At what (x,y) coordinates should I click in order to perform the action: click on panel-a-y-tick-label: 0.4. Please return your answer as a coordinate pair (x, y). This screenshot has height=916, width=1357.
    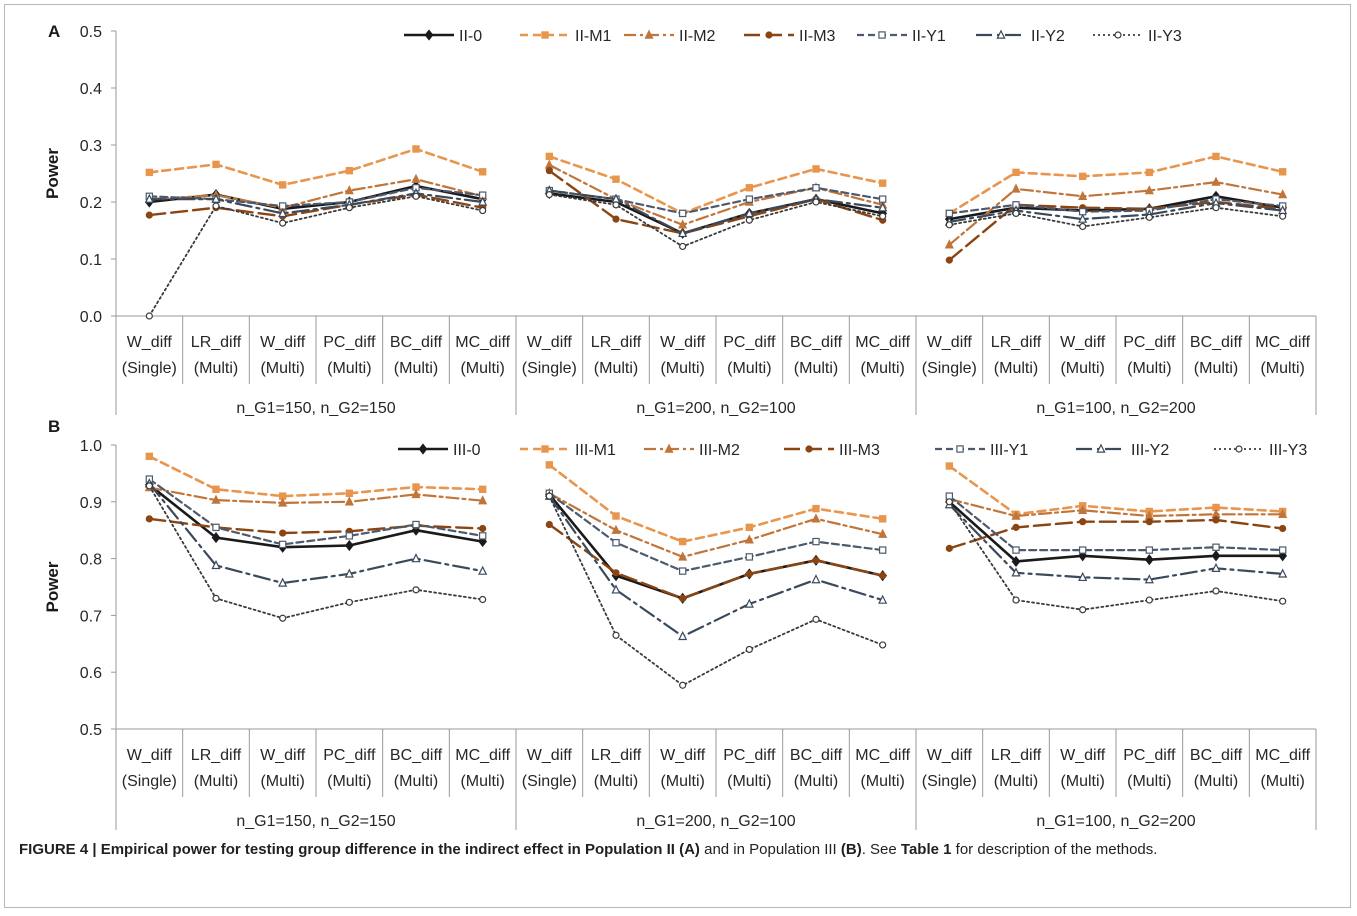
    Looking at the image, I should click on (91, 89).